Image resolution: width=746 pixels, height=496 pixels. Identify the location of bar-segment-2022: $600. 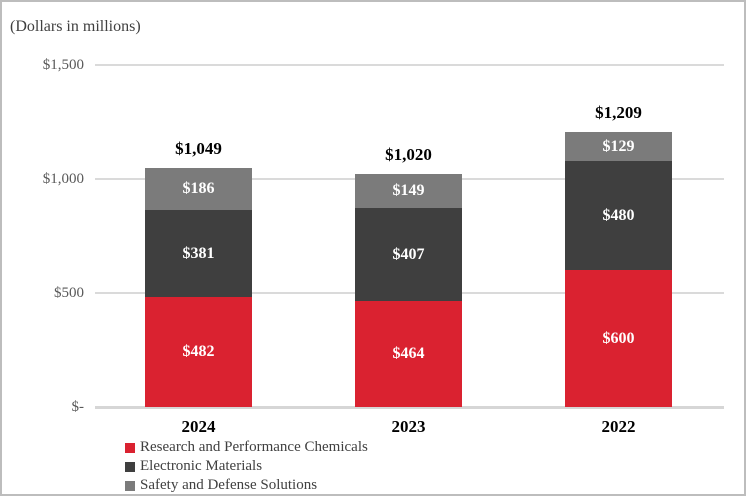
(618, 338).